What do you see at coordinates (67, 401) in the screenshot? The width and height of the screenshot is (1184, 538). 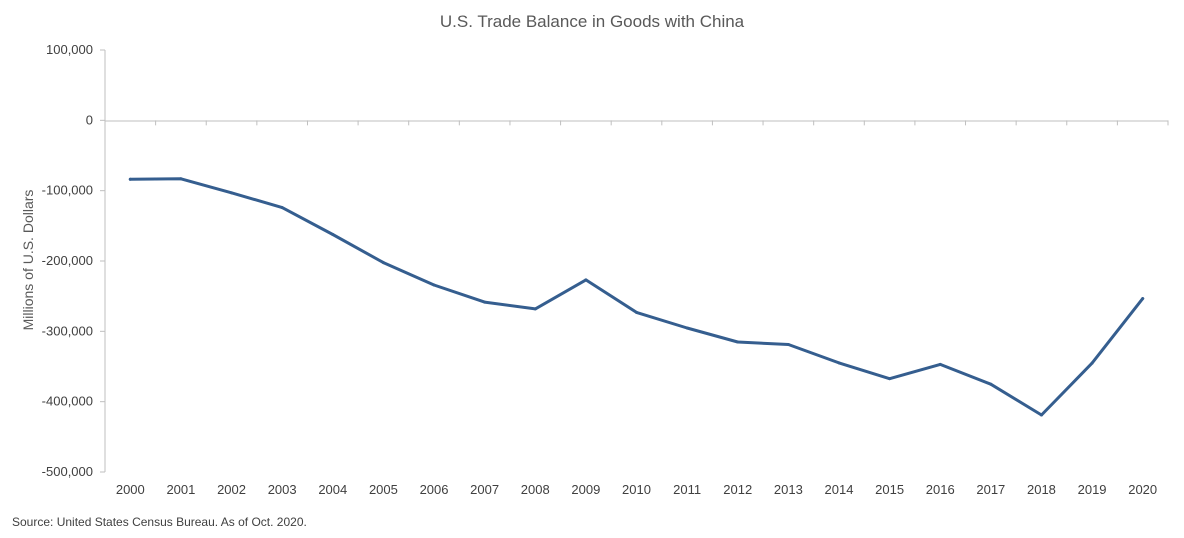 I see `y-tick-label: -400,000` at bounding box center [67, 401].